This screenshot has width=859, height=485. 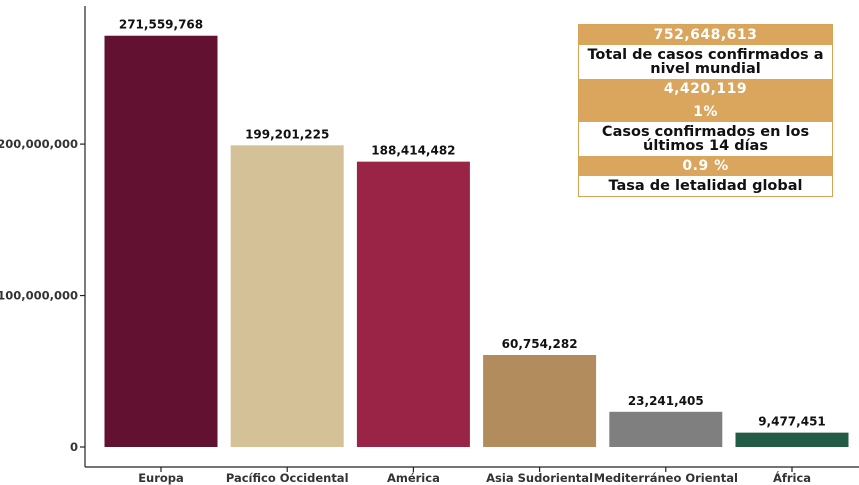 What do you see at coordinates (39, 144) in the screenshot?
I see `y-tick-label: 200,000,000` at bounding box center [39, 144].